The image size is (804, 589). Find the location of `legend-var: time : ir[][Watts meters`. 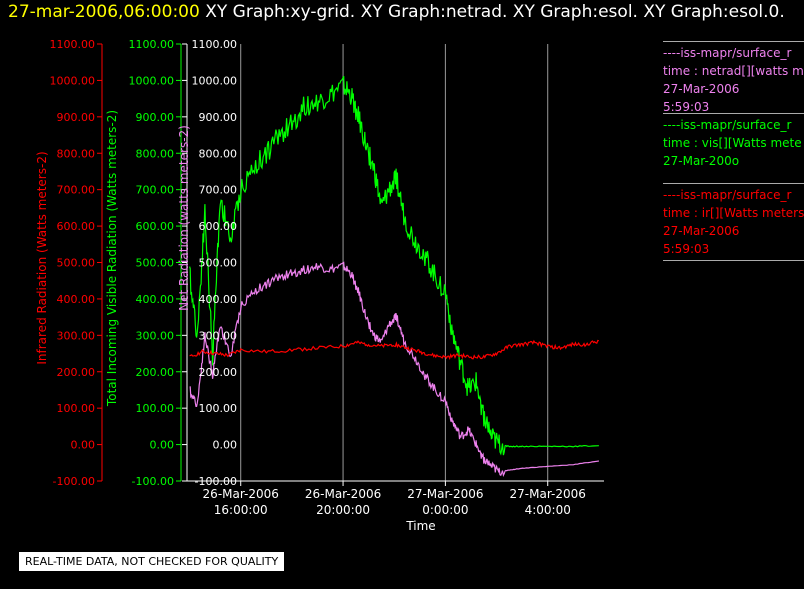

legend-var: time : ir[][Watts meters is located at coordinates (733, 213).